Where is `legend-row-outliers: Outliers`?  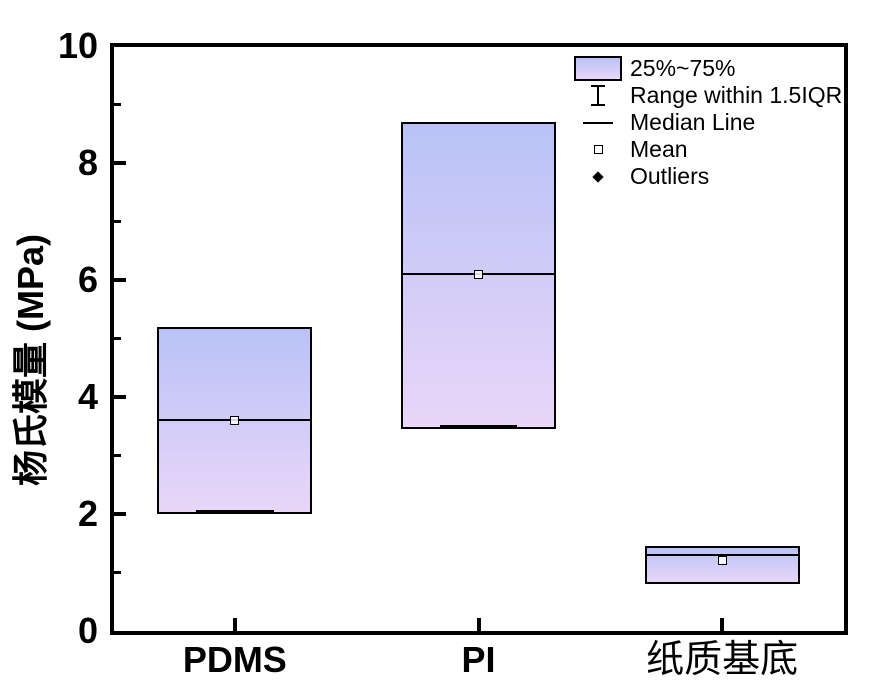
legend-row-outliers: Outliers is located at coordinates (707, 176).